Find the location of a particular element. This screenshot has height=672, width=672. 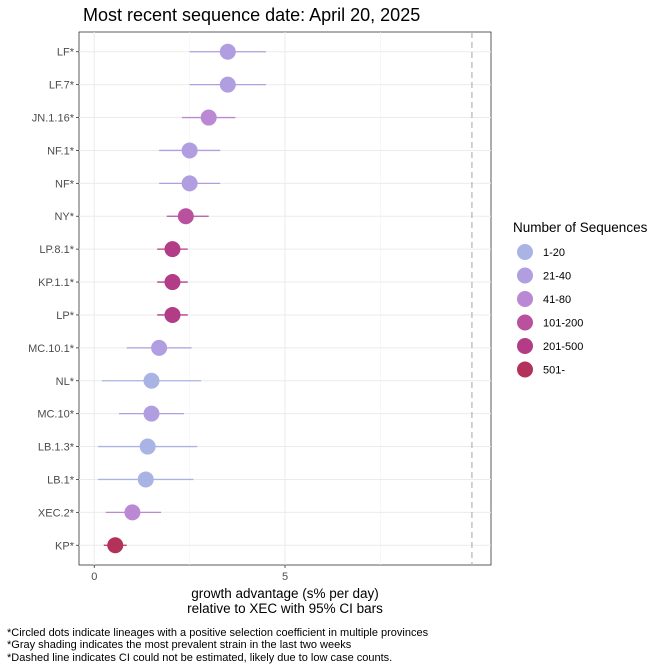

y-tick-label: LP.8.1* is located at coordinates (56, 250).